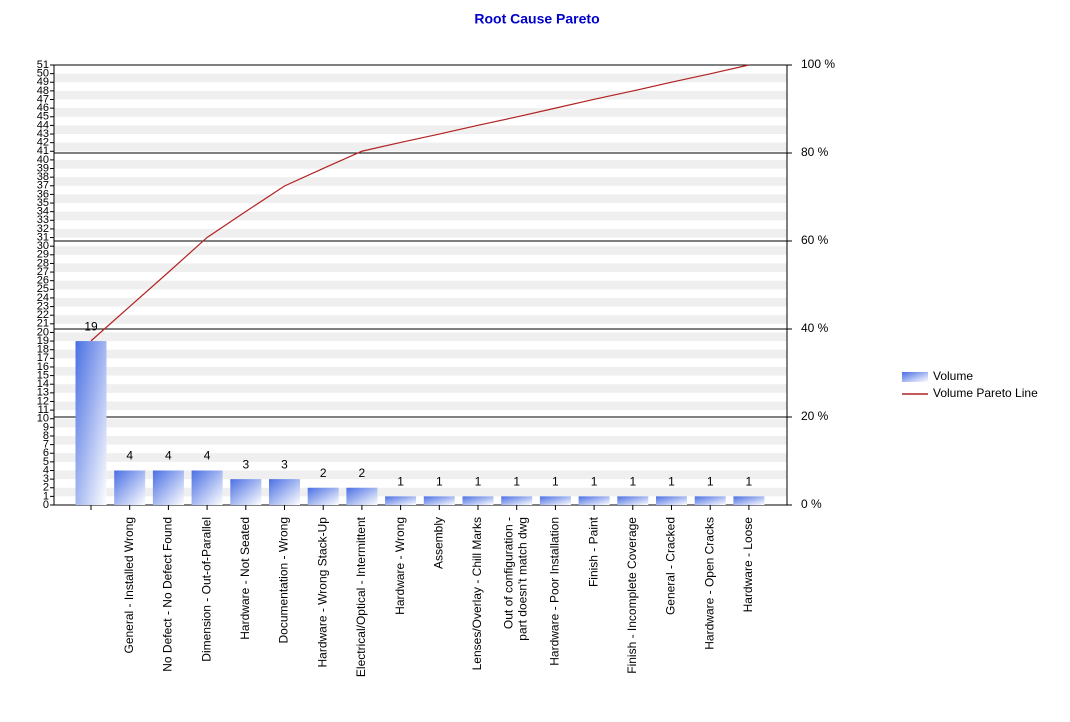 This screenshot has width=1070, height=722. I want to click on y-tick-label: 7, so click(46, 445).